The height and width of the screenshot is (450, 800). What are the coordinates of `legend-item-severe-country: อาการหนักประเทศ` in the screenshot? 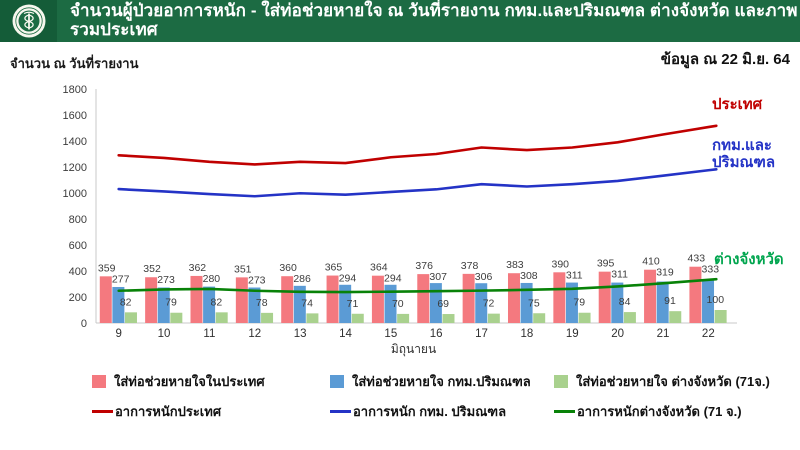 It's located at (211, 411).